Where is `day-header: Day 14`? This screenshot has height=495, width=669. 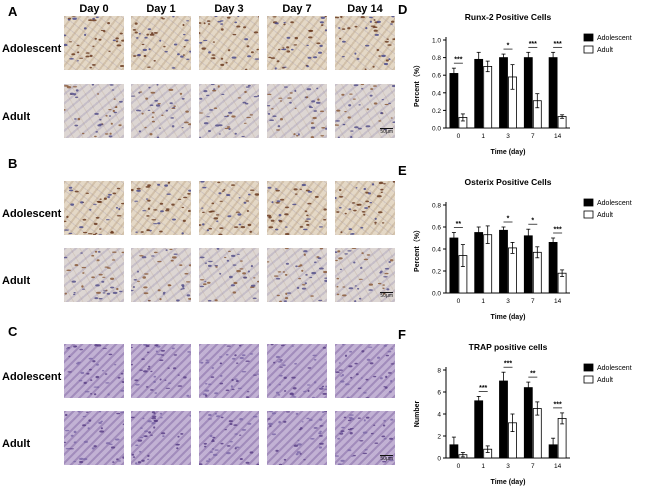 day-header: Day 14 is located at coordinates (365, 9).